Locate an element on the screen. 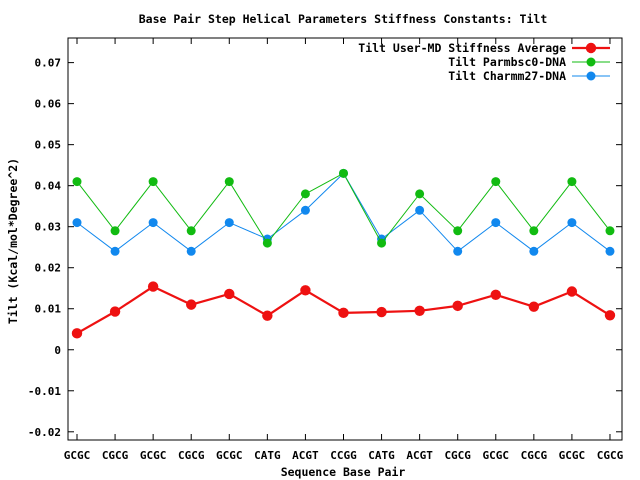 This screenshot has height=480, width=640. y-tick-label: 0.06 is located at coordinates (48, 104).